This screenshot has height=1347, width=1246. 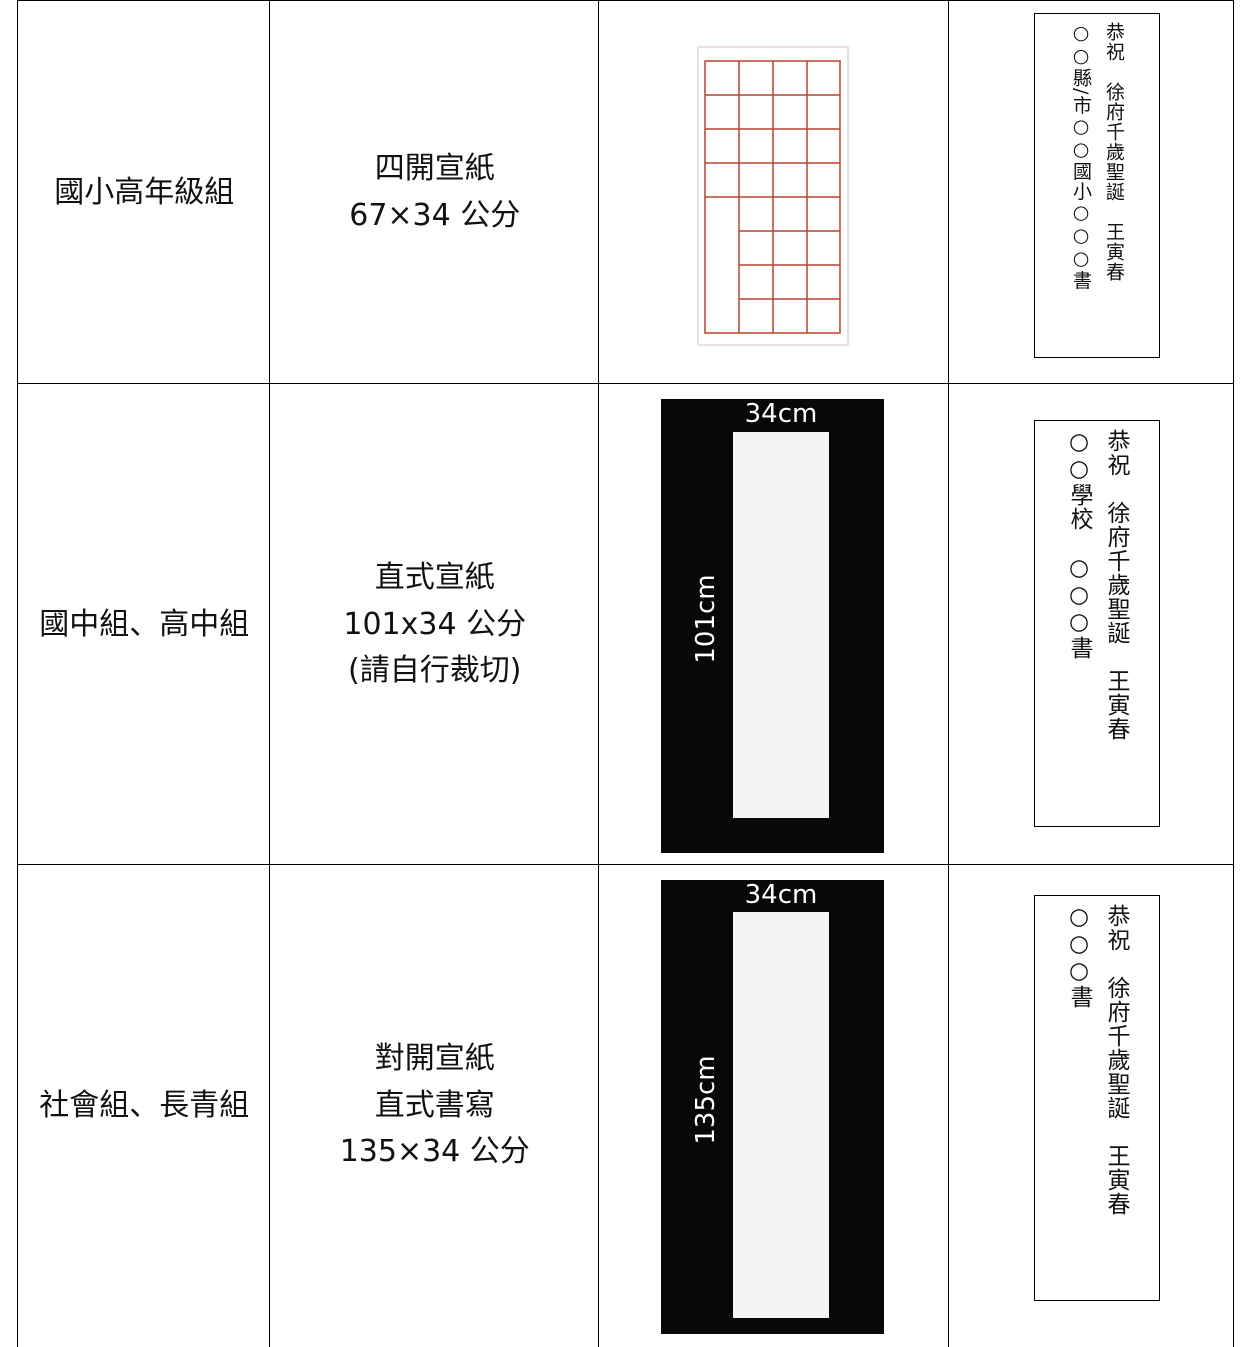 I want to click on paper-spec: 101x34 公分, so click(x=435, y=624).